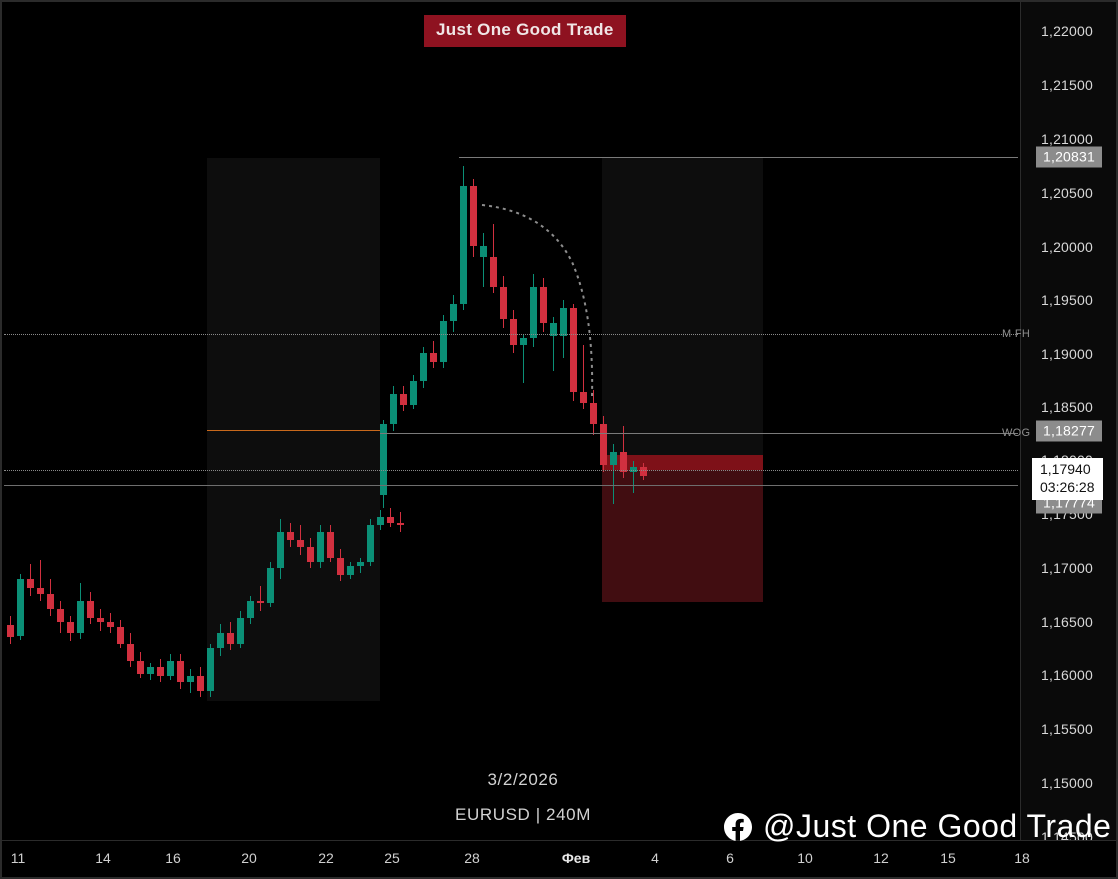 The width and height of the screenshot is (1118, 879). Describe the element at coordinates (511, 470) in the screenshot. I see `entry-dotted-line` at that location.